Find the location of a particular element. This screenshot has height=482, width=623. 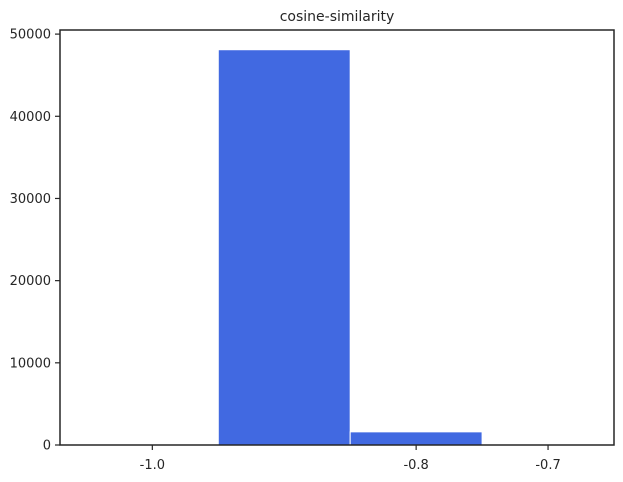

y-tick-label: 0 is located at coordinates (47, 446).